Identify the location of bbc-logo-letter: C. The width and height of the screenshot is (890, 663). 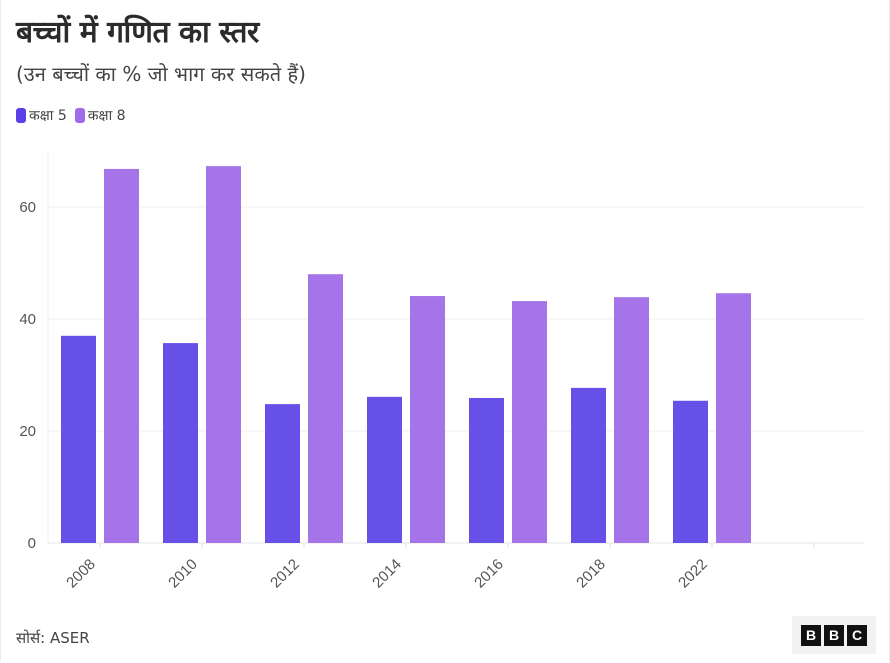
(857, 635).